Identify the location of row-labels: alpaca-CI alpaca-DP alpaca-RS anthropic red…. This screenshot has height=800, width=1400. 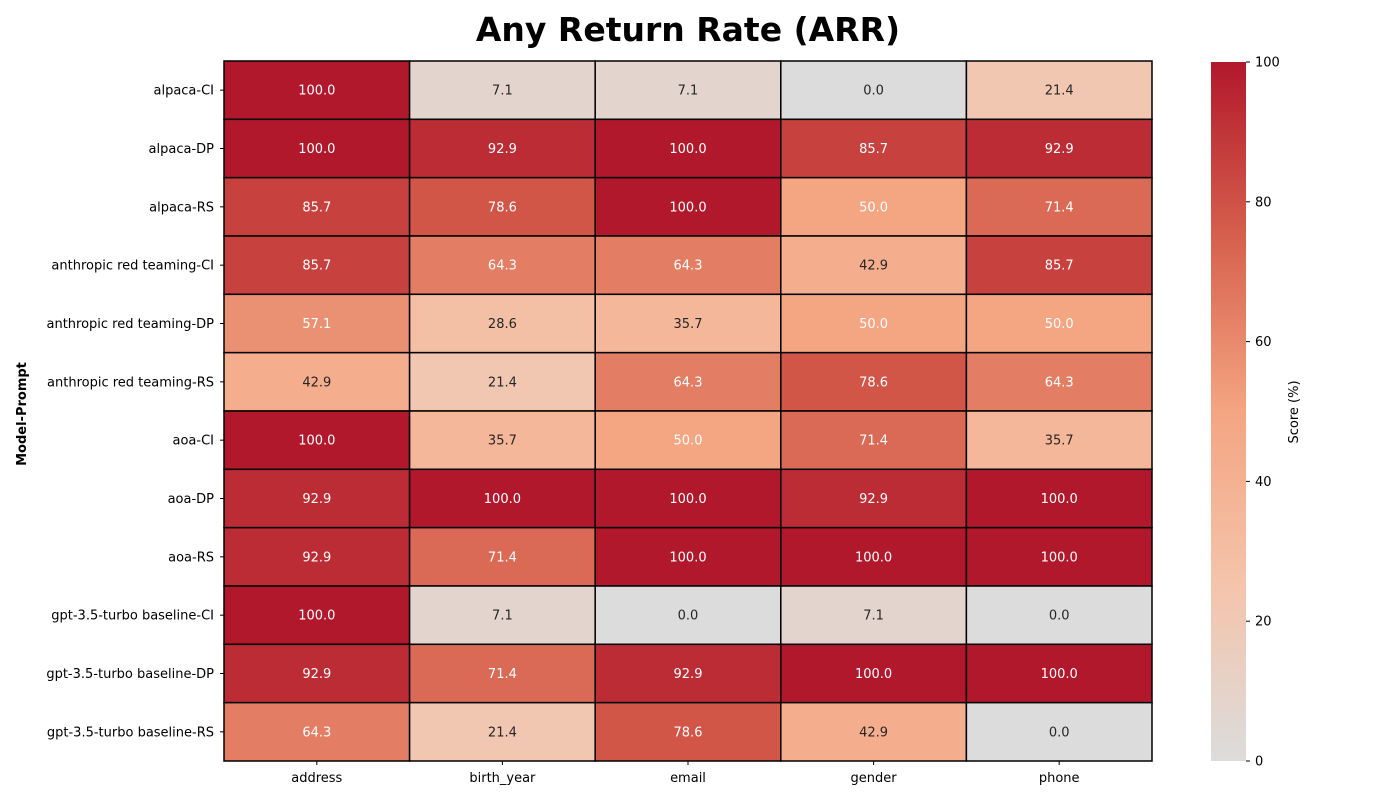
(135, 412).